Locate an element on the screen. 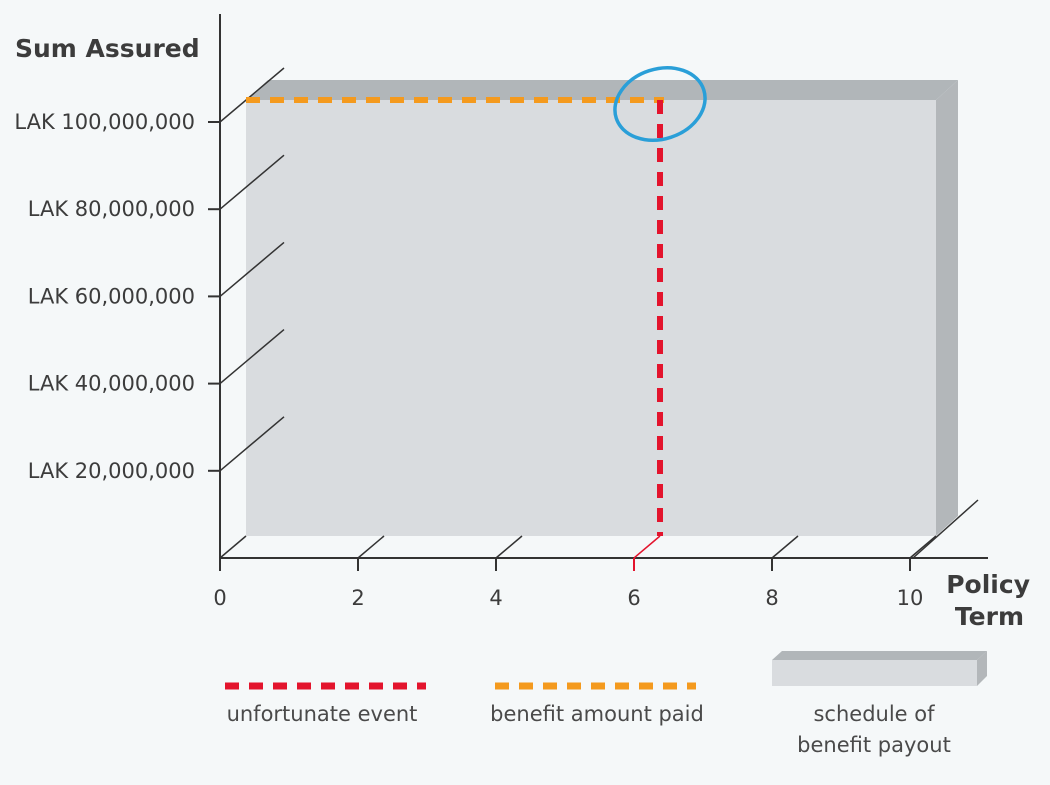 The width and height of the screenshot is (1050, 785). legend-schedule-swatch is located at coordinates (879, 668).